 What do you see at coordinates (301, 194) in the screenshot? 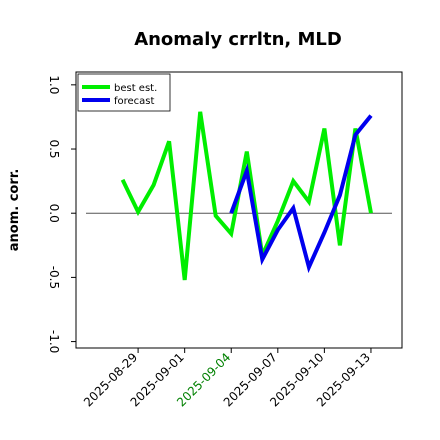
I see `series-line-forecast` at bounding box center [301, 194].